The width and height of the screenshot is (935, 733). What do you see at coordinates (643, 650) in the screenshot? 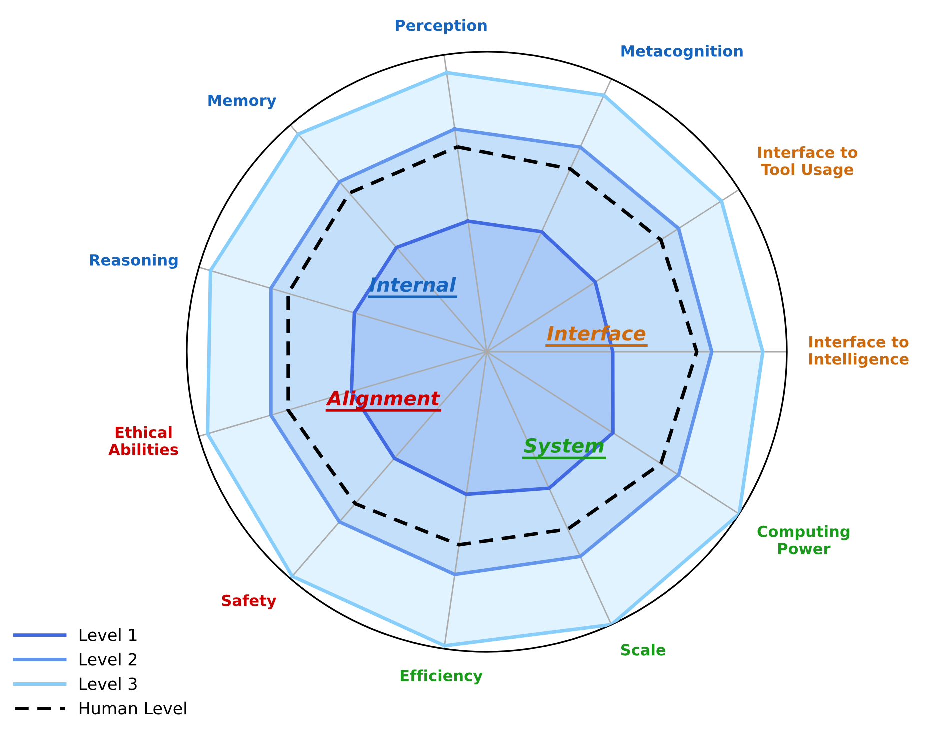
I see `spoke-label: Scale` at bounding box center [643, 650].